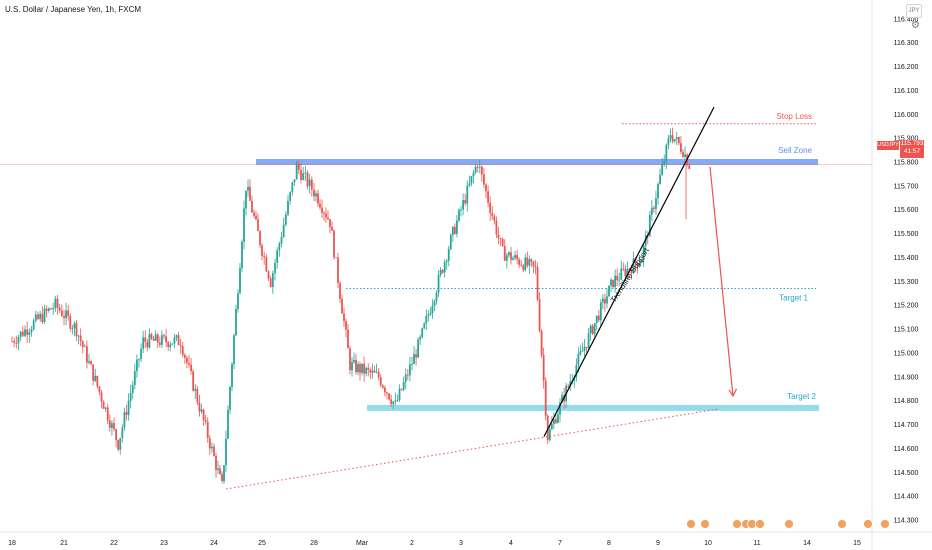 This screenshot has width=932, height=550. I want to click on x-tick-label: 9, so click(658, 543).